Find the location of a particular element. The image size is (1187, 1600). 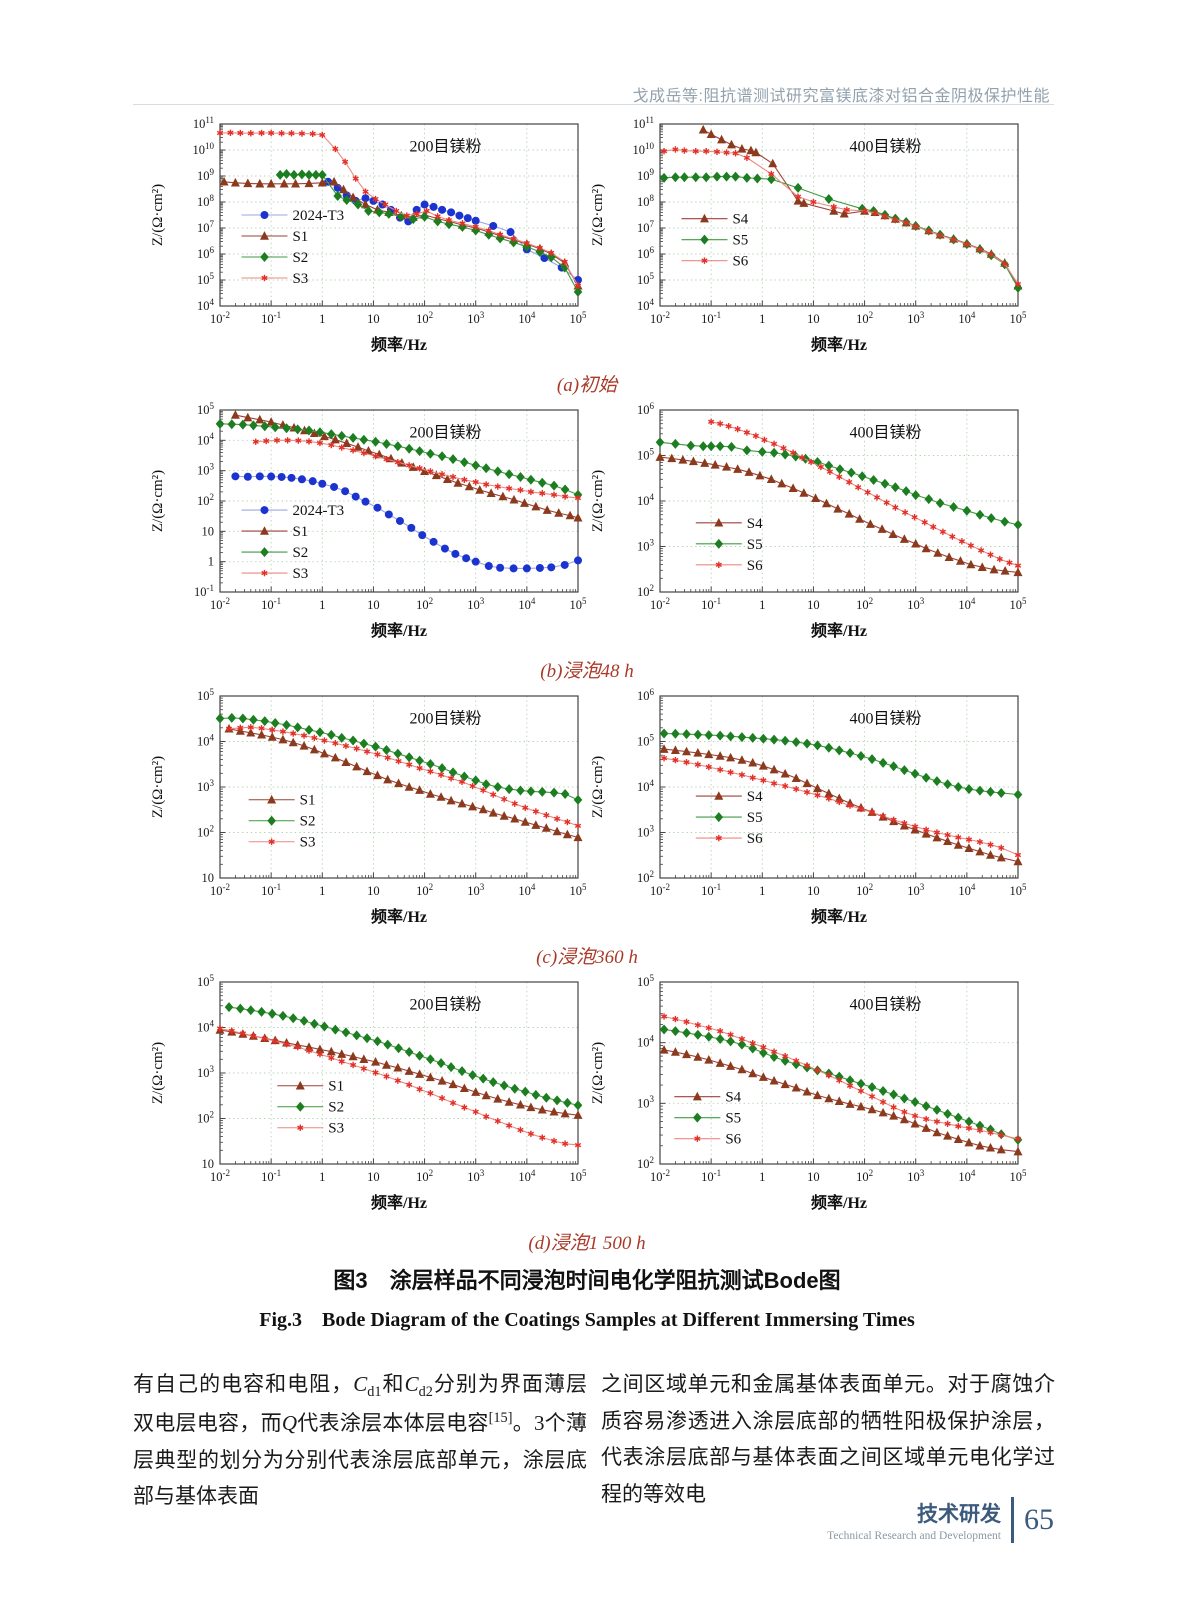

running-header: 戈成岳等:阻抗谱测试研究富镁底漆对铝合金阴极保护性能 is located at coordinates (841, 96).